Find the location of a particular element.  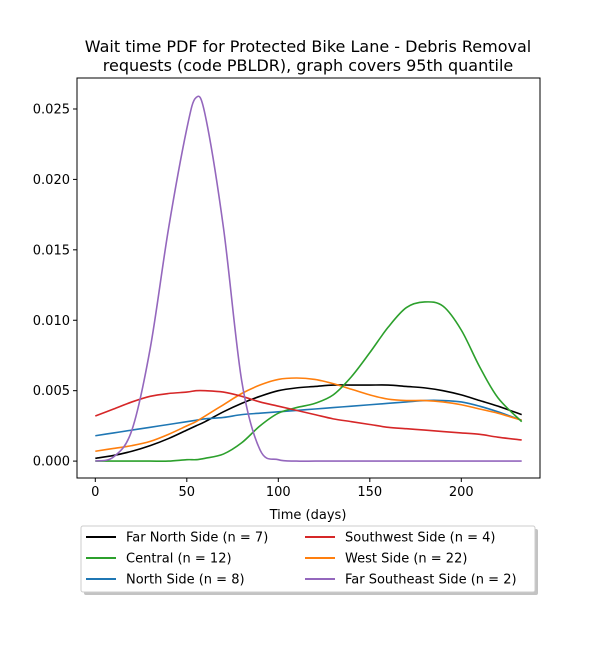

legend-label-1: North Side (n = 8) is located at coordinates (185, 580).